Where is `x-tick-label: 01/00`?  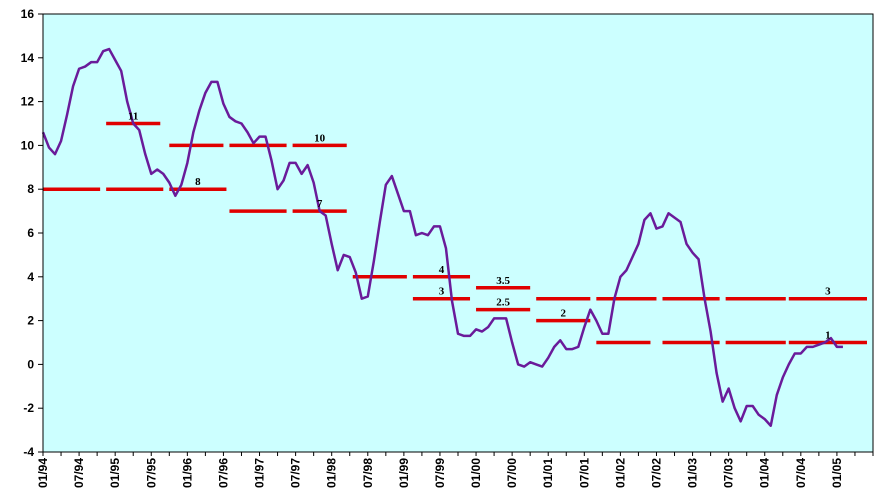 x-tick-label: 01/00 is located at coordinates (476, 473).